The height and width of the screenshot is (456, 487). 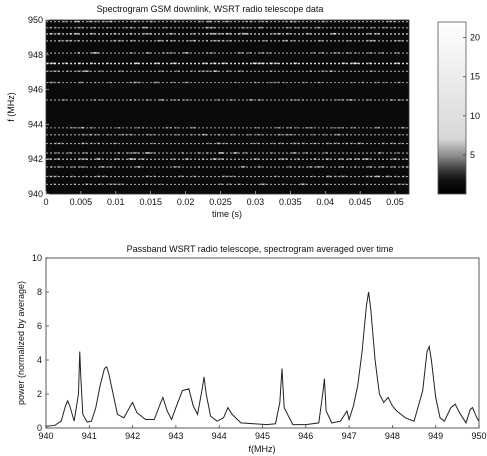 What do you see at coordinates (37, 258) in the screenshot?
I see `passband-y-tick-label: 10` at bounding box center [37, 258].